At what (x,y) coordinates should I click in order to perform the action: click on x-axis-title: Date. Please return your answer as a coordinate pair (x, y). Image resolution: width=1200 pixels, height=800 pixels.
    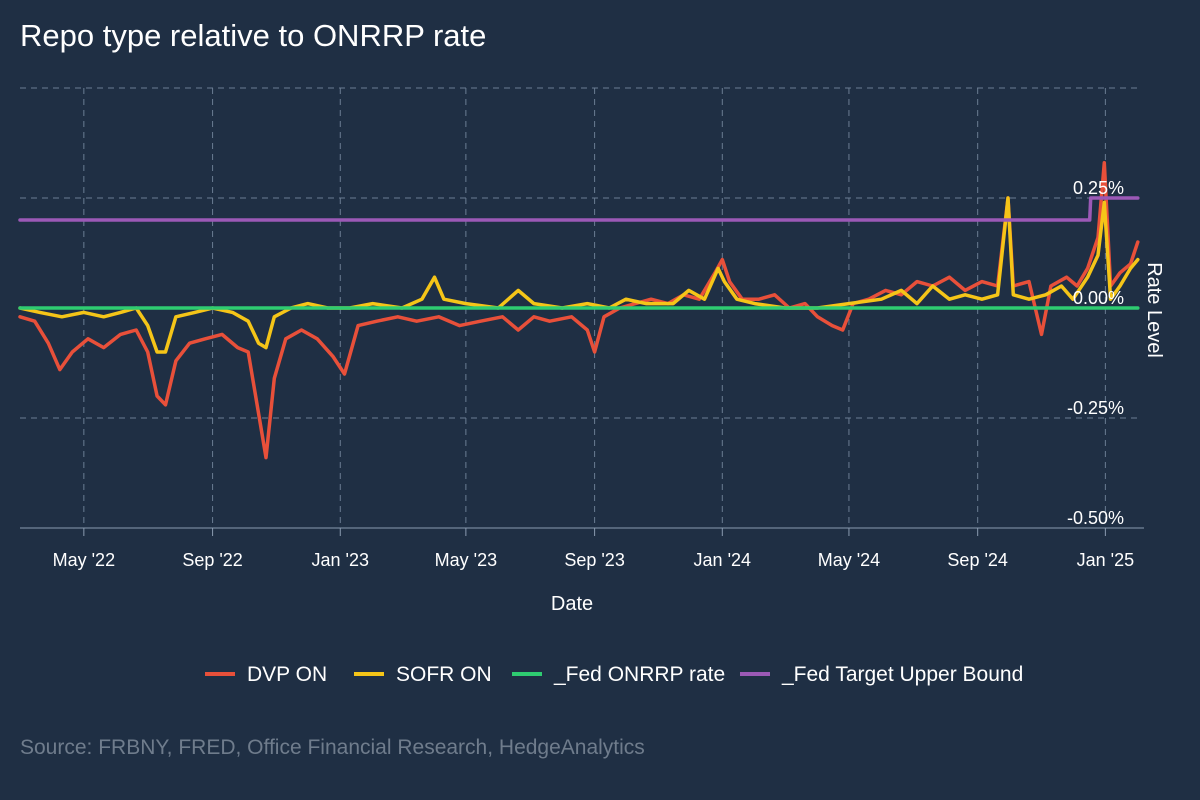
    Looking at the image, I should click on (572, 604).